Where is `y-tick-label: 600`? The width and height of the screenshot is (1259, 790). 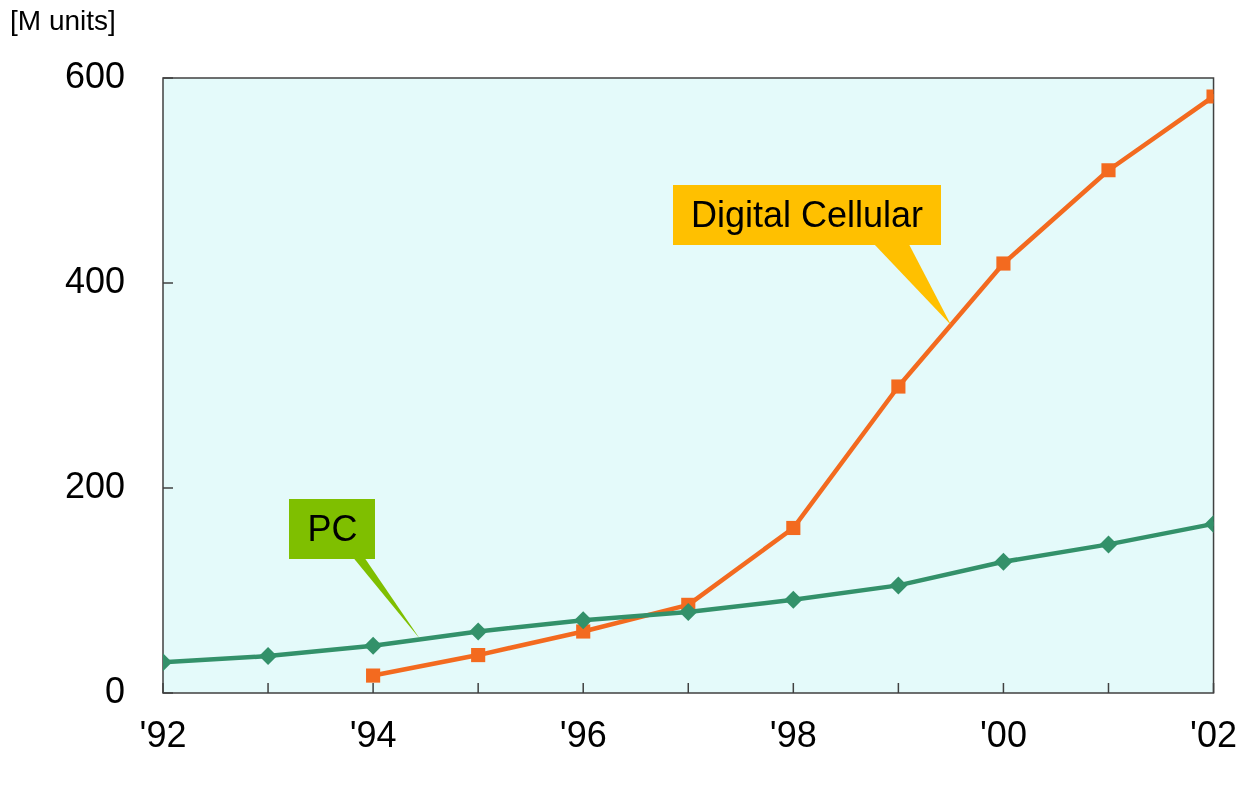
y-tick-label: 600 is located at coordinates (94, 75).